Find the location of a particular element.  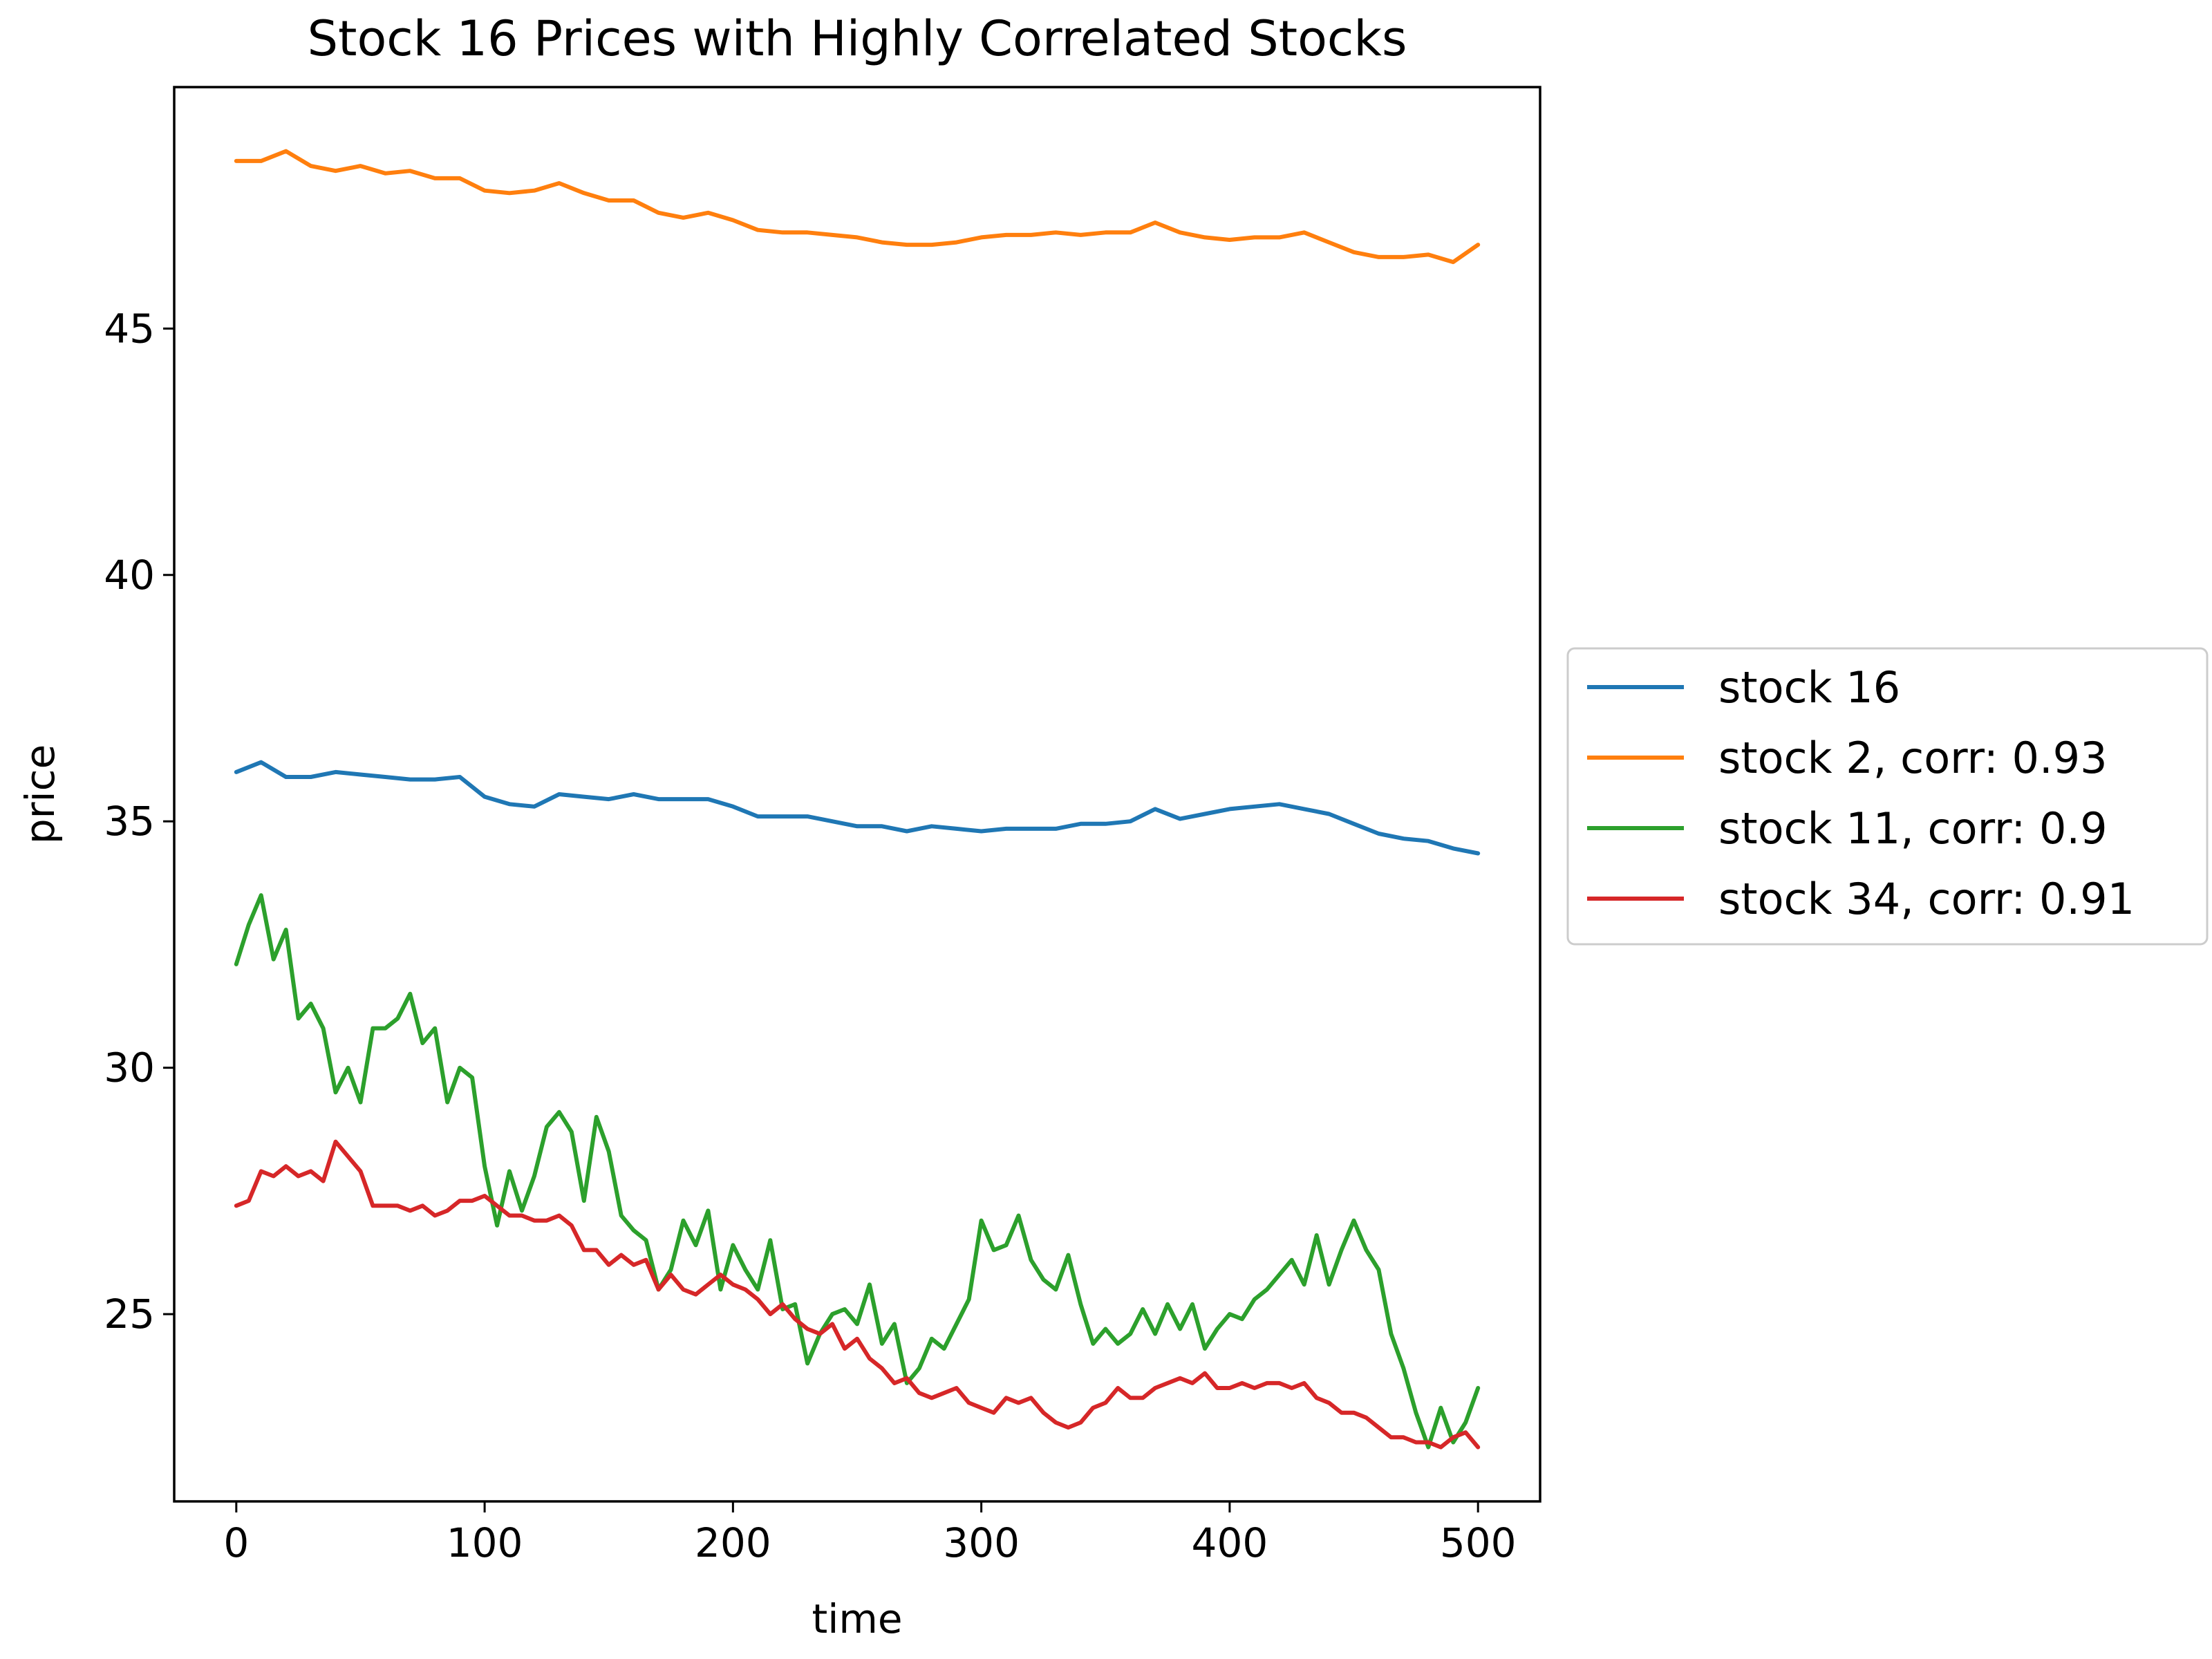

y-tick-label: 35 is located at coordinates (129, 821).